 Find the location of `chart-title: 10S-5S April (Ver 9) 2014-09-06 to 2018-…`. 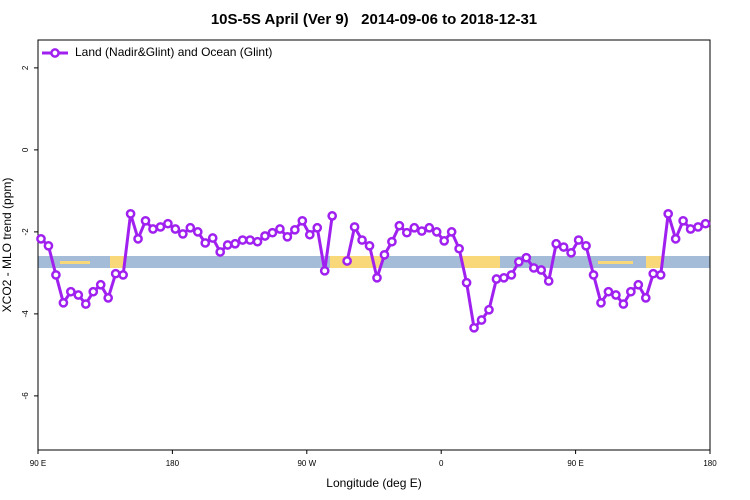

chart-title: 10S-5S April (Ver 9) 2014-09-06 to 2018-… is located at coordinates (374, 19).